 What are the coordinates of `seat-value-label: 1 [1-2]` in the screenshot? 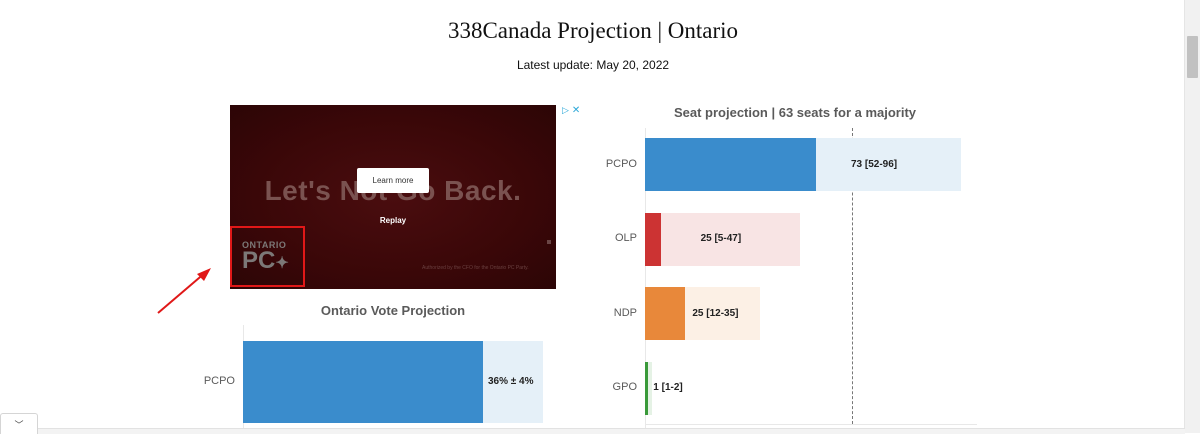 It's located at (668, 387).